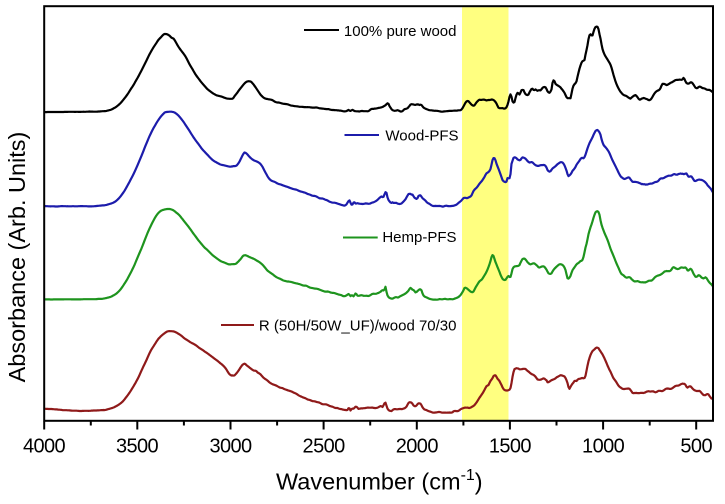  I want to click on svg-text: 3500, so click(137, 447).